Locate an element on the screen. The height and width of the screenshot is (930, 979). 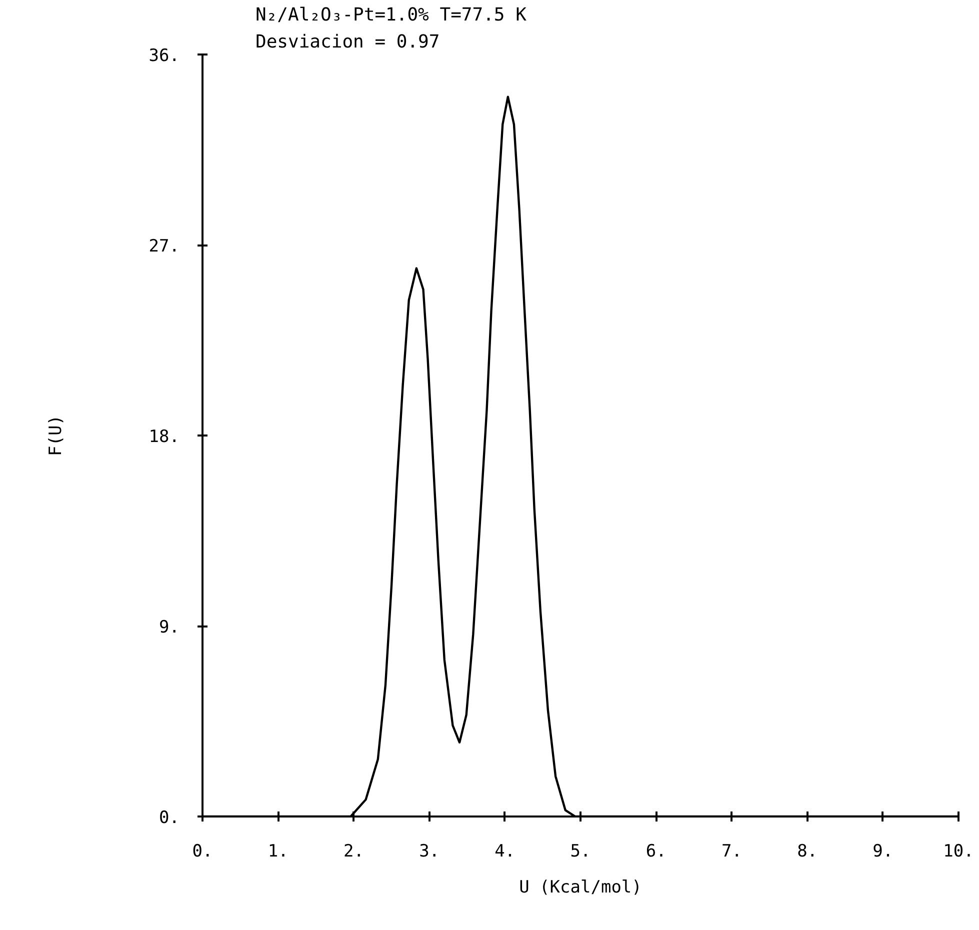
y-tick-label: 0. is located at coordinates (169, 818).